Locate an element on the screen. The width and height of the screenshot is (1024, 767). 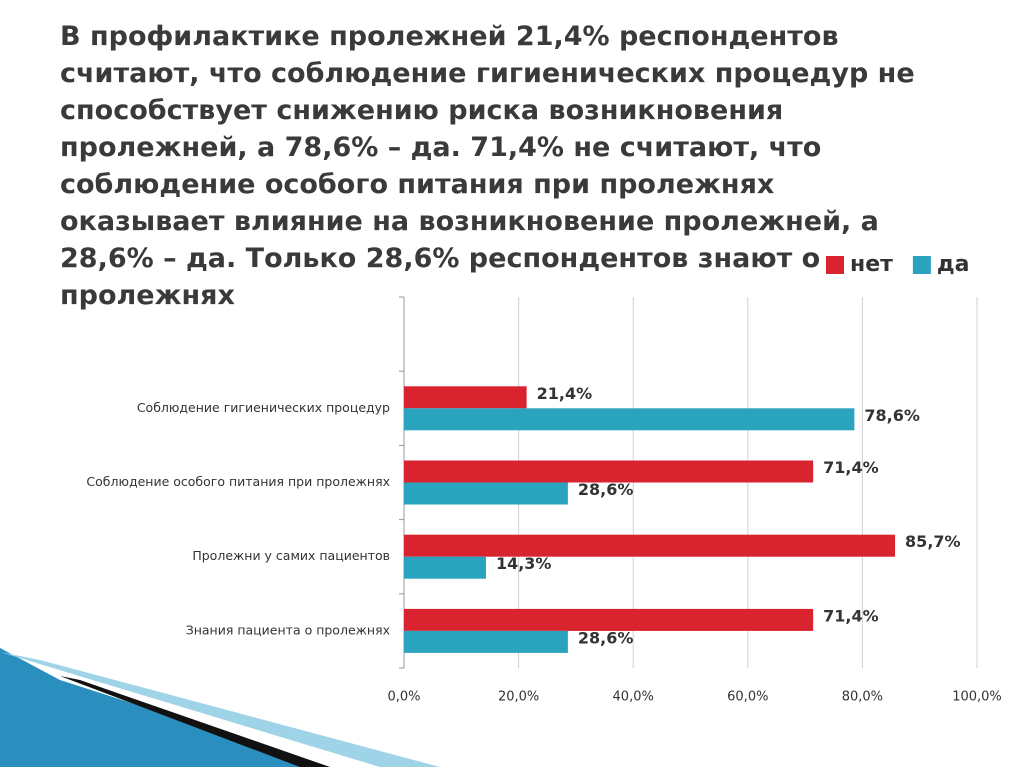
y-tick-label: Пролежни у самих пациентов is located at coordinates (291, 555).